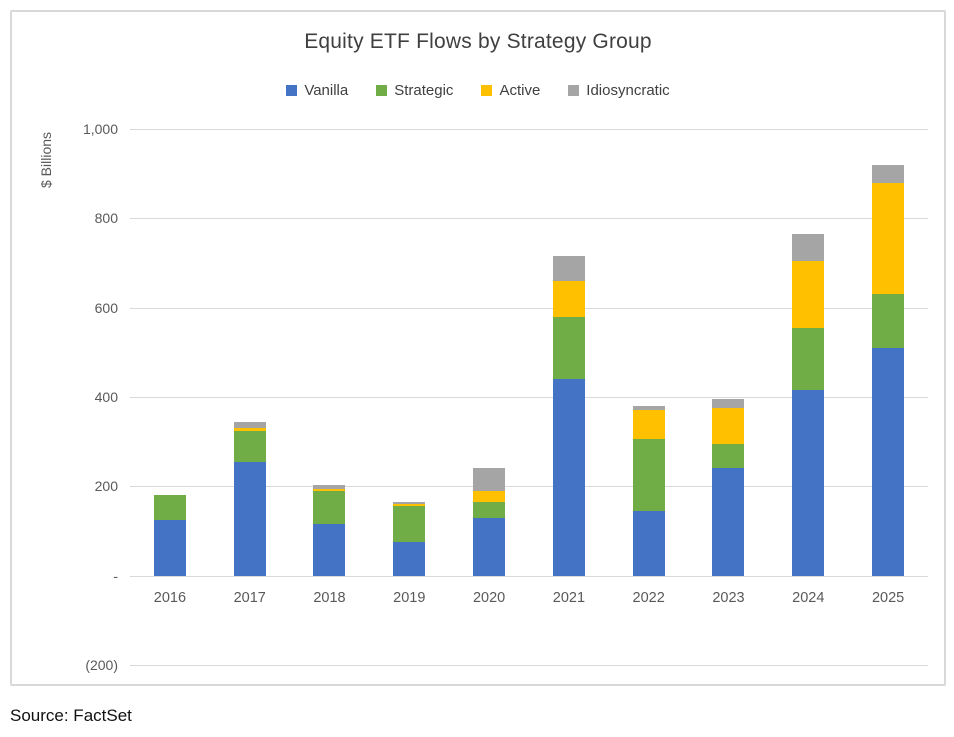  Describe the element at coordinates (728, 404) in the screenshot. I see `bar-segment-idiosyncratic-2023` at that location.